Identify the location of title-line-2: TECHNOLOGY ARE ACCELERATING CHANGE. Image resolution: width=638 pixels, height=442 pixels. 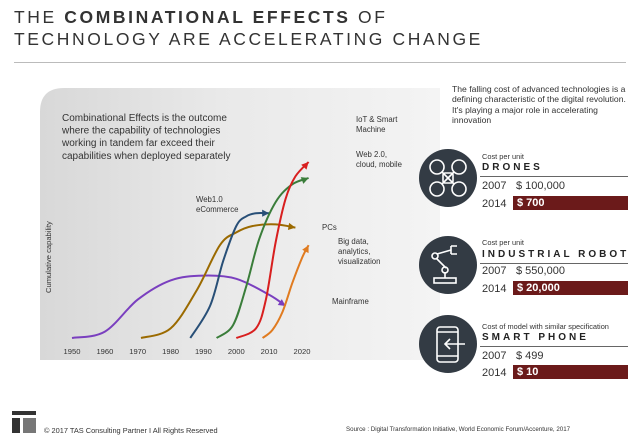
(248, 39).